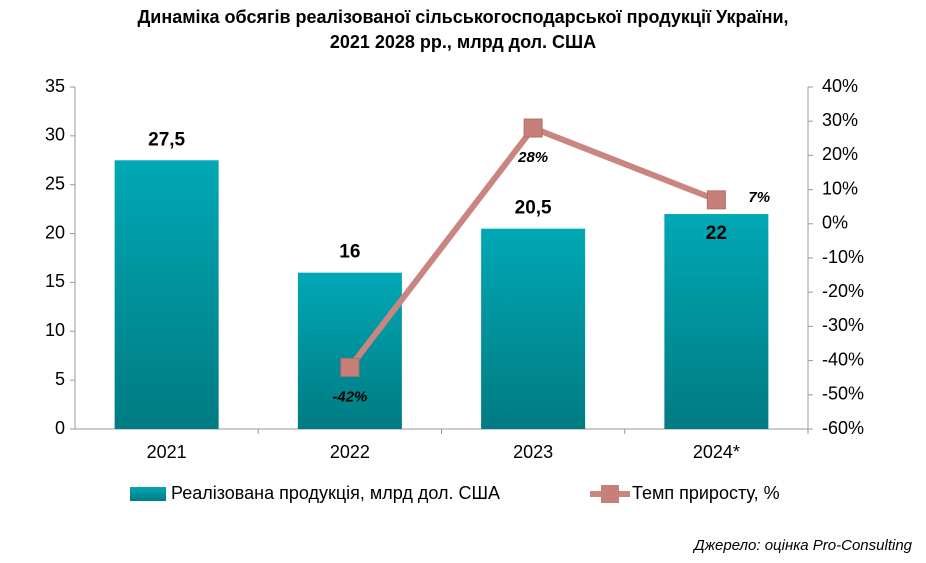 The image size is (926, 563). What do you see at coordinates (55, 330) in the screenshot?
I see `y-tick-label: 10` at bounding box center [55, 330].